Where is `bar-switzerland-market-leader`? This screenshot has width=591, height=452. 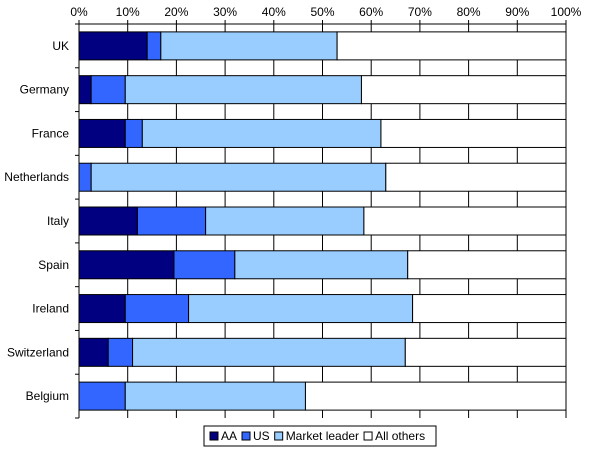
bar-switzerland-market-leader is located at coordinates (269, 352).